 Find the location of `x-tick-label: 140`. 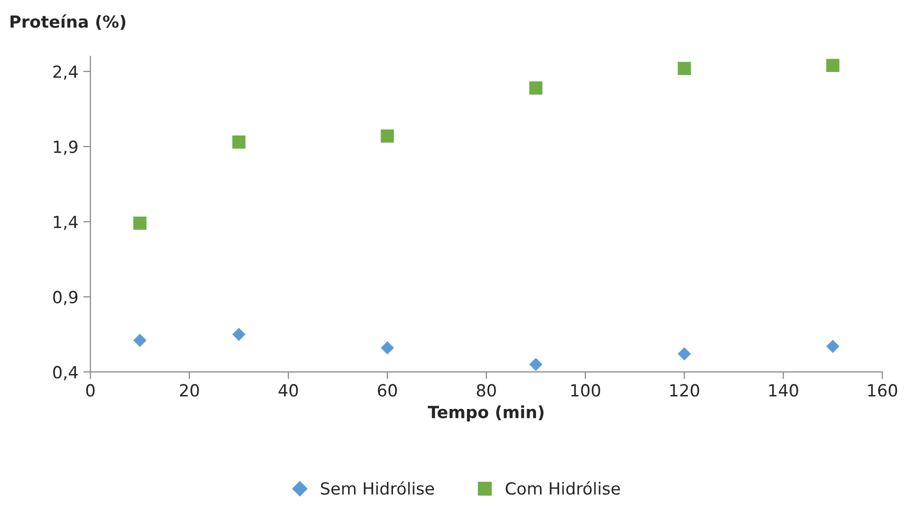

x-tick-label: 140 is located at coordinates (783, 390).